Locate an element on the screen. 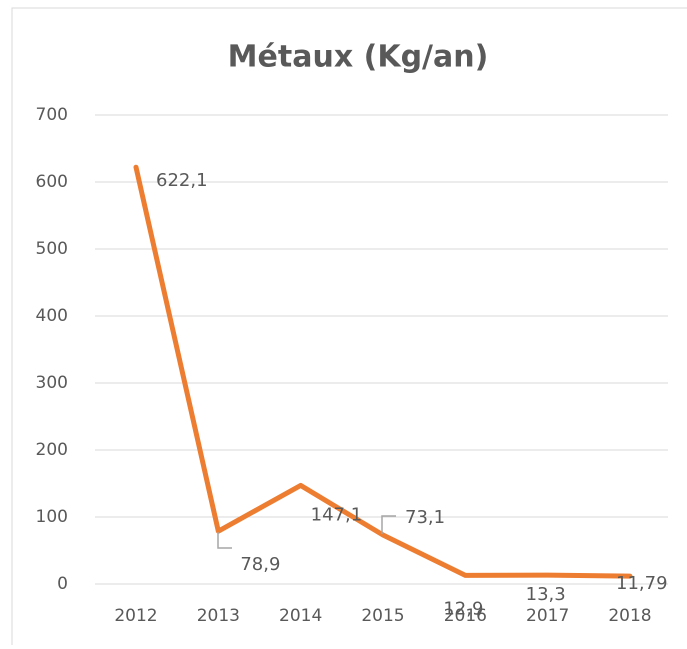  y-tick-label: 500 is located at coordinates (52, 249).